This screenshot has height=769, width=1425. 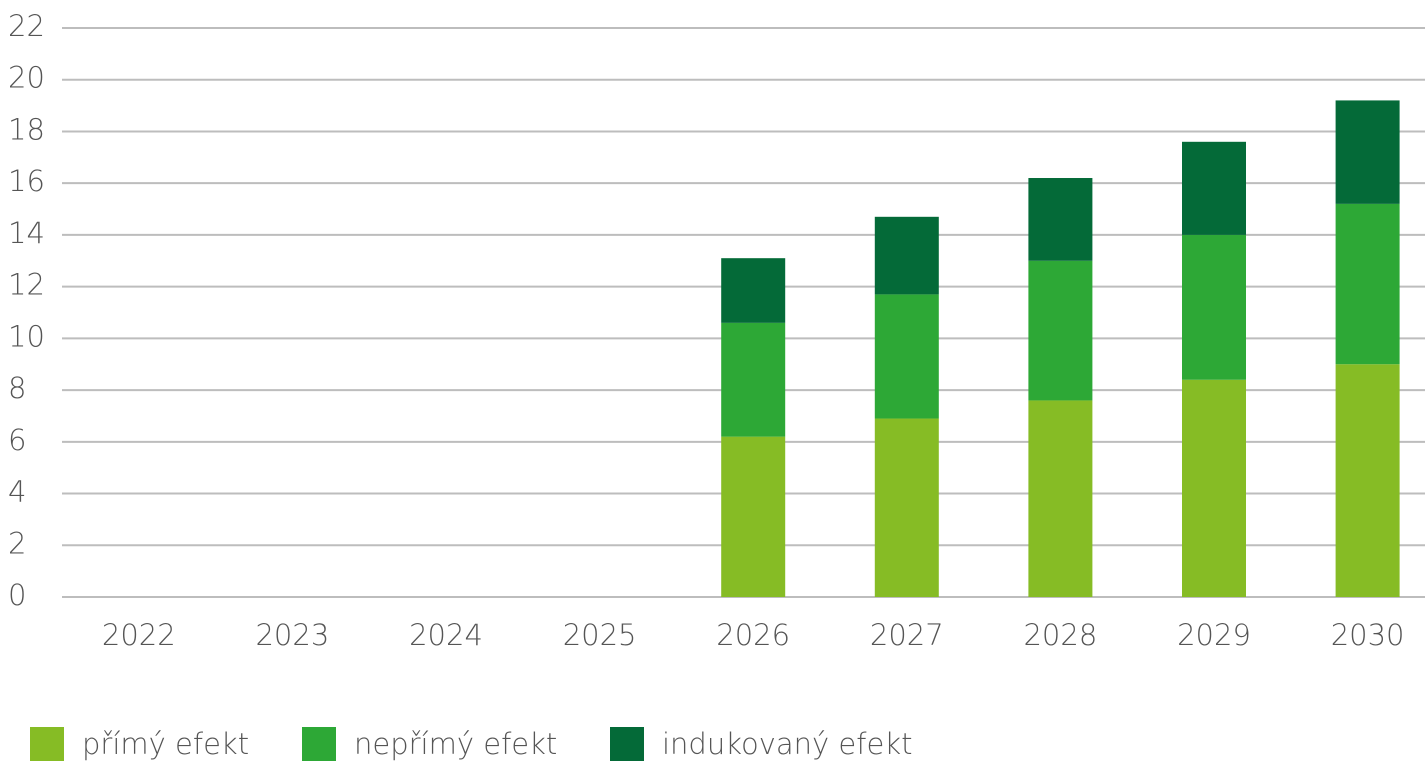 I want to click on y-tick-label: 8, so click(x=17, y=388).